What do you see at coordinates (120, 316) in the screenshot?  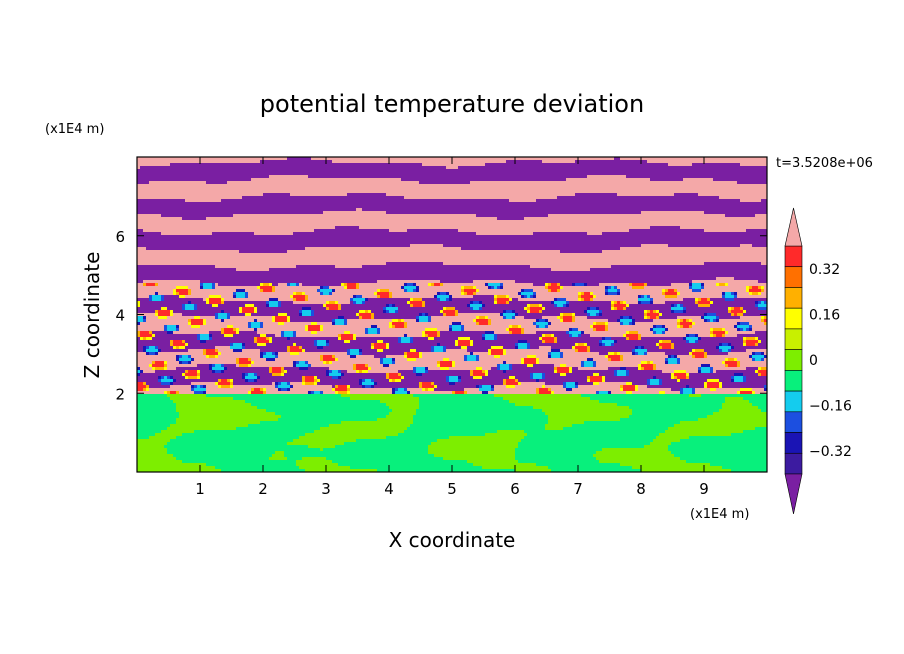 I see `y-tick-label: 4` at bounding box center [120, 316].